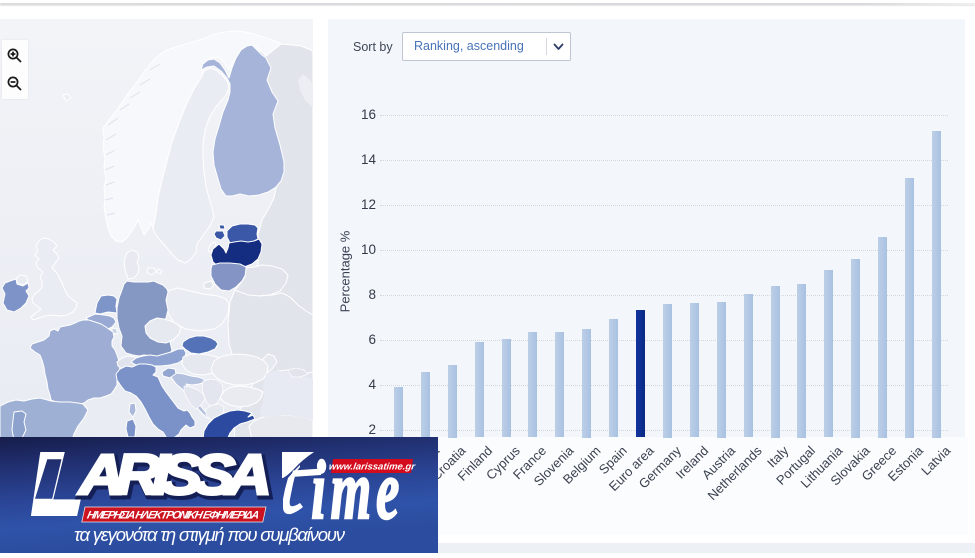  What do you see at coordinates (210, 534) in the screenshot?
I see `svg-text:τα γεγονότα τη στιγμή που συμβ: τα γεγονότα τη στιγμή που συμβαίνουν` at bounding box center [210, 534].